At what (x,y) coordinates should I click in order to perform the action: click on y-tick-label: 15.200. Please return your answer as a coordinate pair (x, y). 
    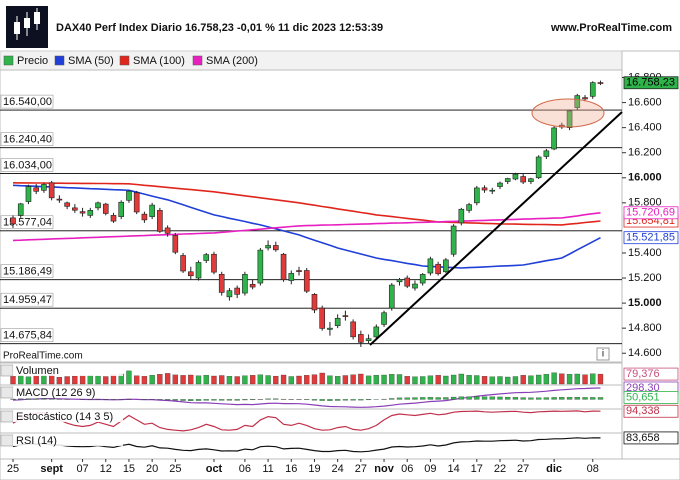
    Looking at the image, I should click on (645, 278).